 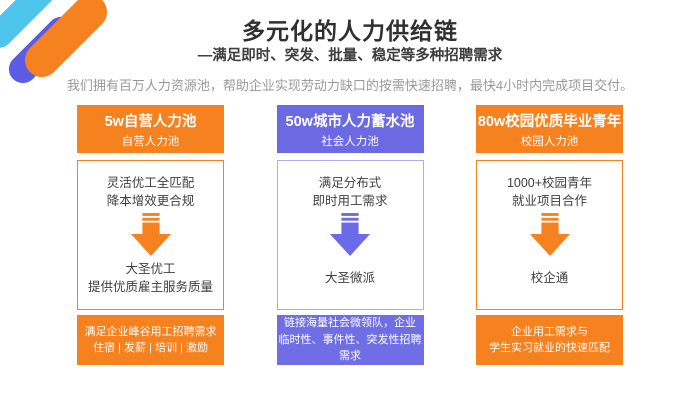 I want to click on column-campus-pool: 80w校园优质毕业青年 校园人力池 1000+校园青年 就业项目合作, so click(x=549, y=235).